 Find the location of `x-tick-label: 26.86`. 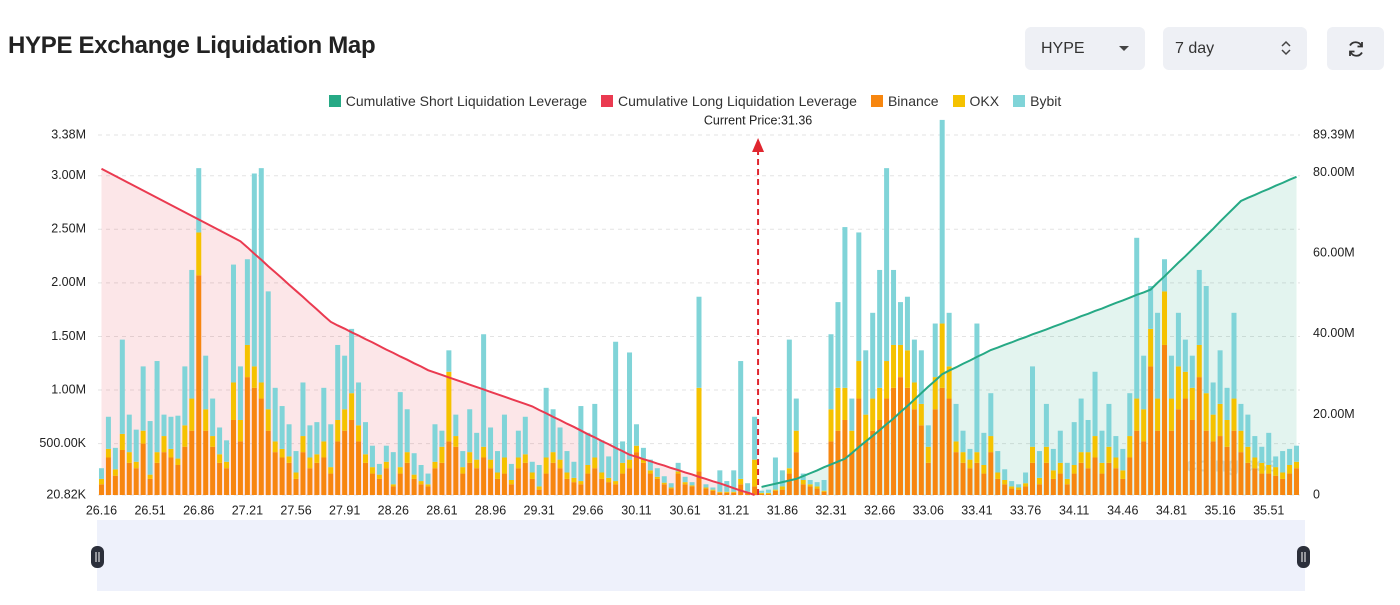

x-tick-label: 26.86 is located at coordinates (198, 510).